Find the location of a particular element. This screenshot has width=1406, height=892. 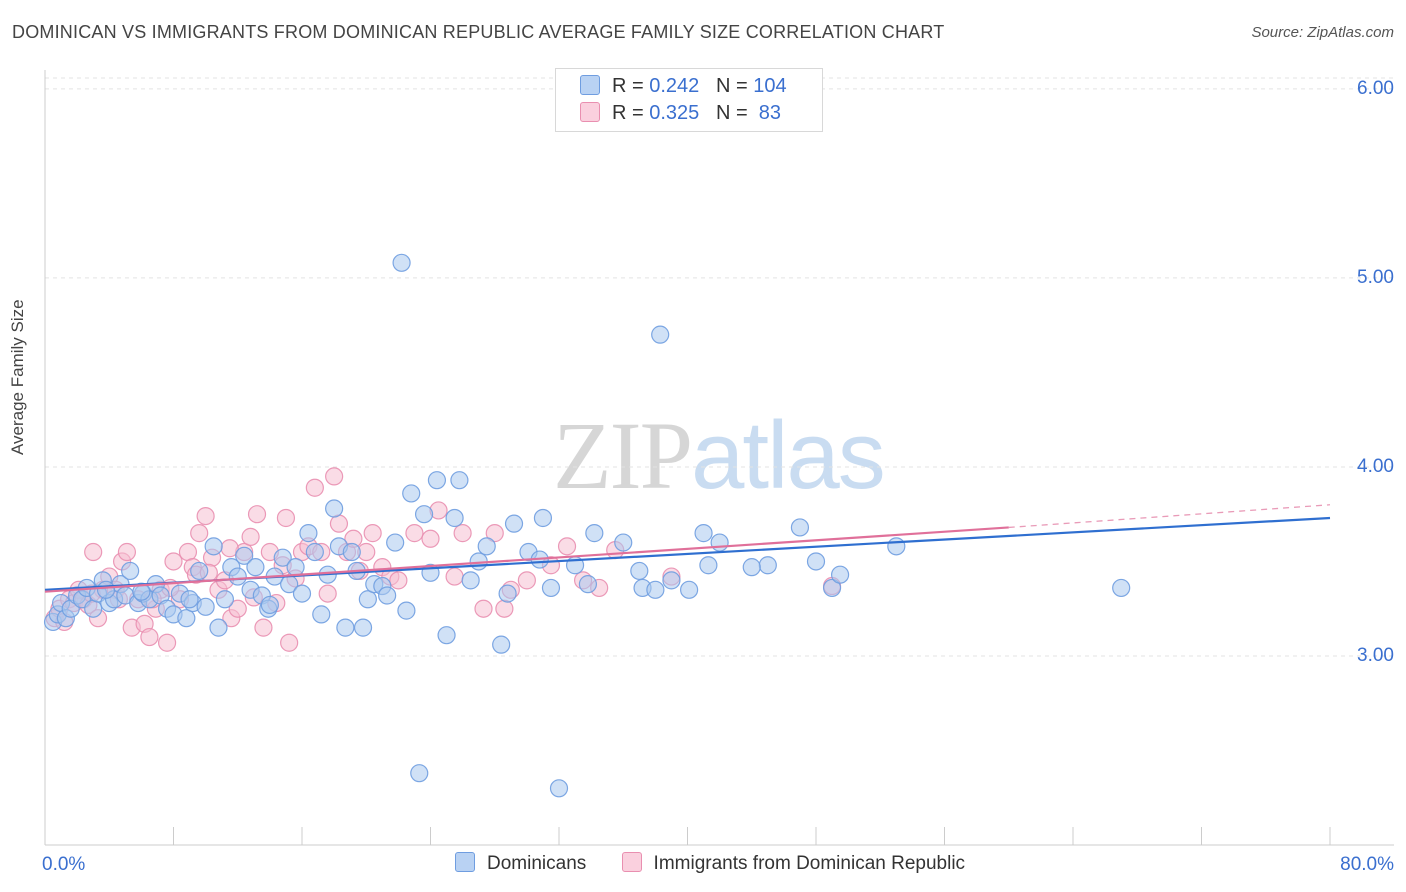

y-tick-label: 3.00 is located at coordinates (1375, 655).